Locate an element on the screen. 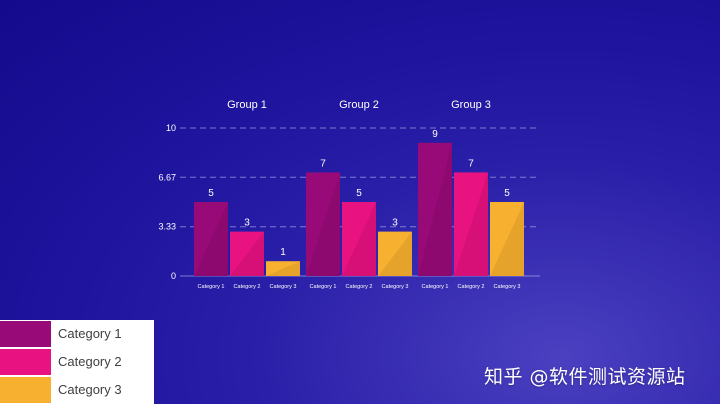 The height and width of the screenshot is (404, 720). legend-label-category-3: Category 3 is located at coordinates (90, 389).